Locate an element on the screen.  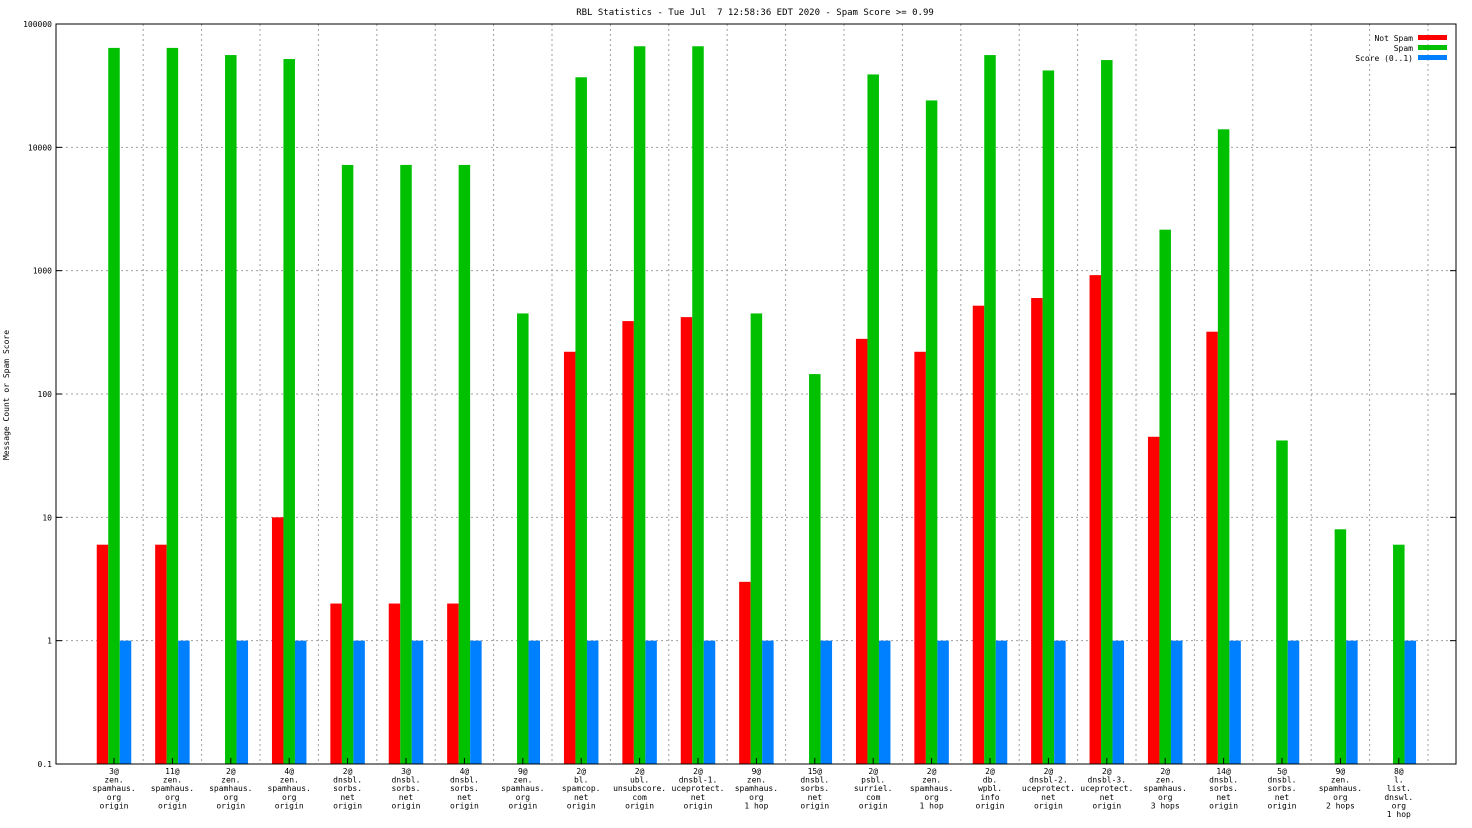
x-tick-label: 4@ dnsbl. sorbs. net origin is located at coordinates (464, 788).